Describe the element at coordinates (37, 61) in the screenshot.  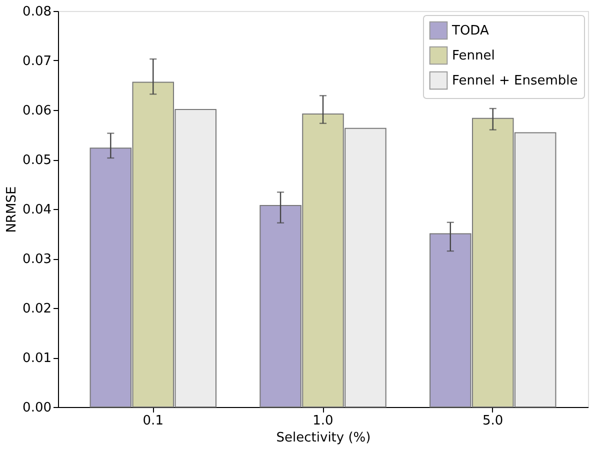
I see `y-tick-label: 0.07` at that location.